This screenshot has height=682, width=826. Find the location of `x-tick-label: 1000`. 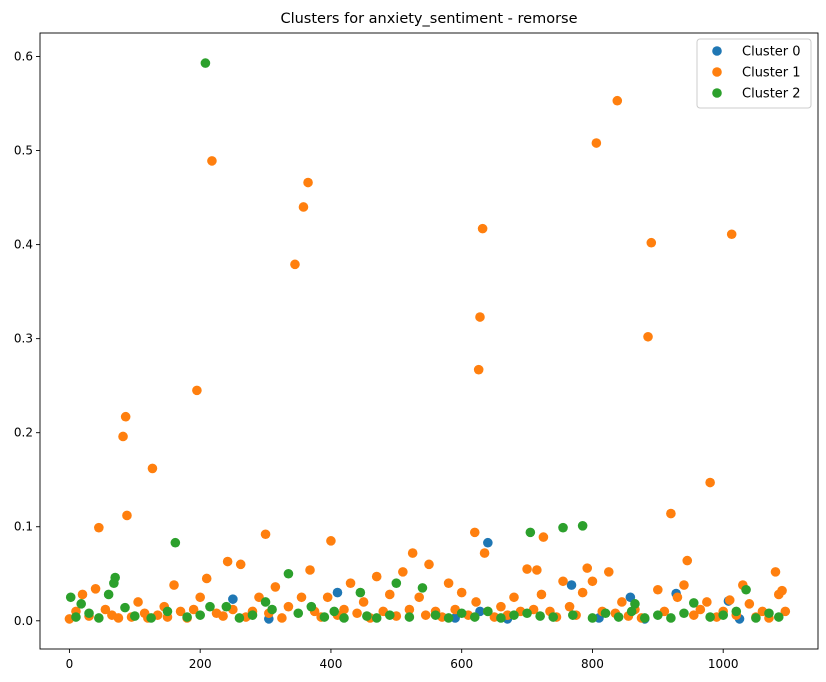

x-tick-label: 1000 is located at coordinates (723, 664).